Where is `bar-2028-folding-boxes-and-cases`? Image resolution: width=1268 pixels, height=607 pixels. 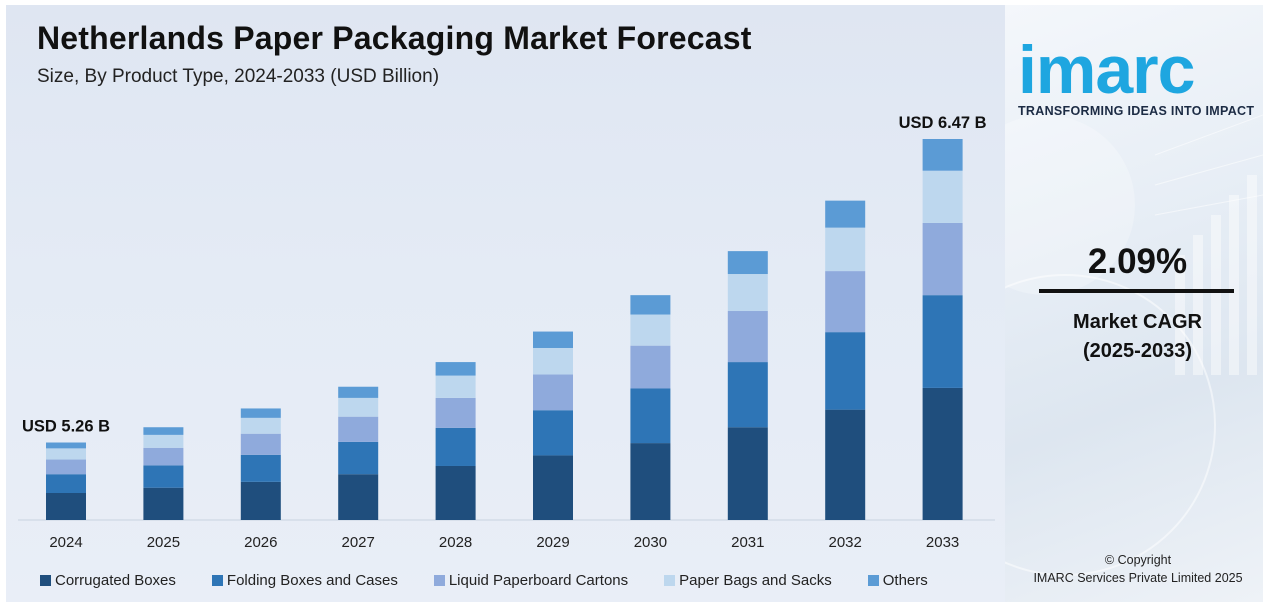 bar-2028-folding-boxes-and-cases is located at coordinates (455, 446).